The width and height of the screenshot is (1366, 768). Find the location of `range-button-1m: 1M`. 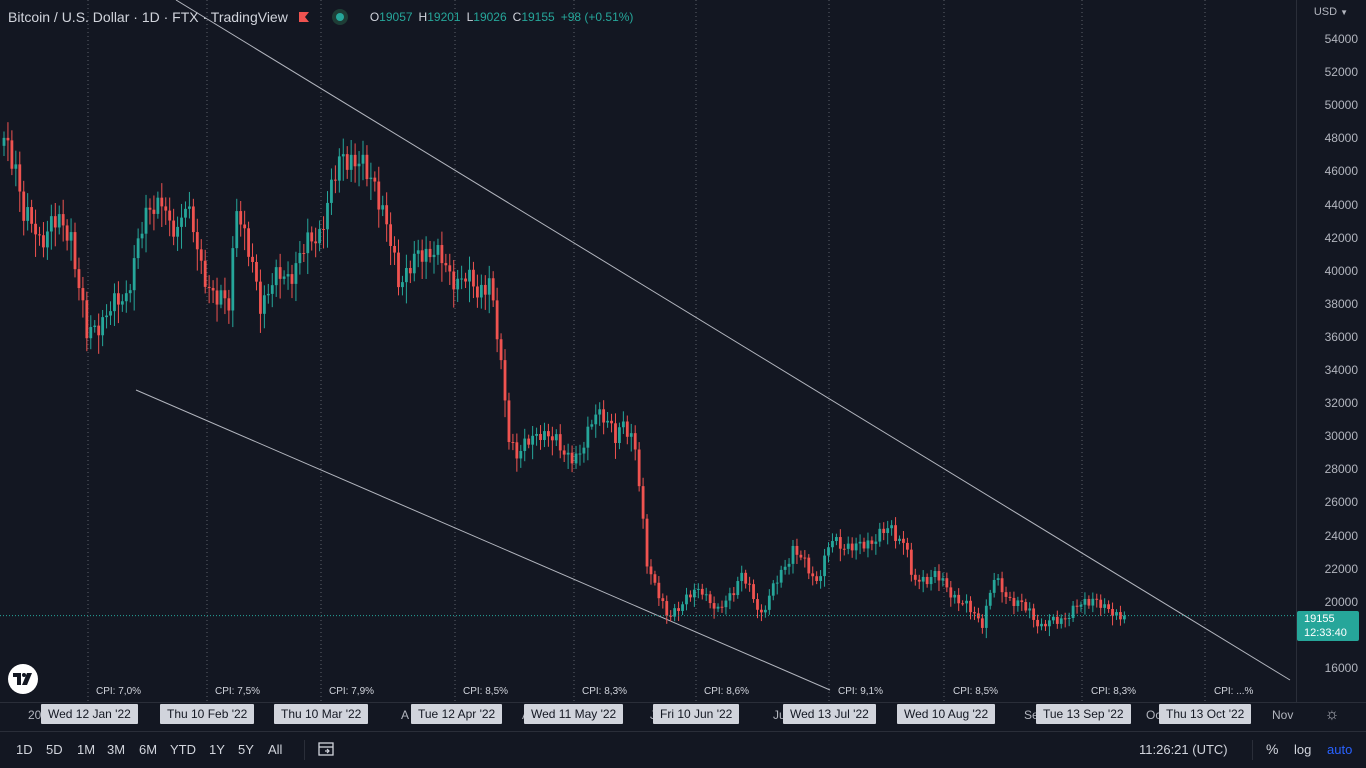

range-button-1m: 1M is located at coordinates (86, 749).